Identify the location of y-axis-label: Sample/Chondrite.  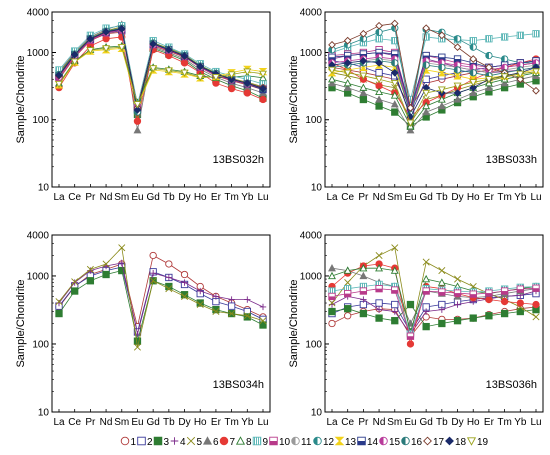
(21, 99).